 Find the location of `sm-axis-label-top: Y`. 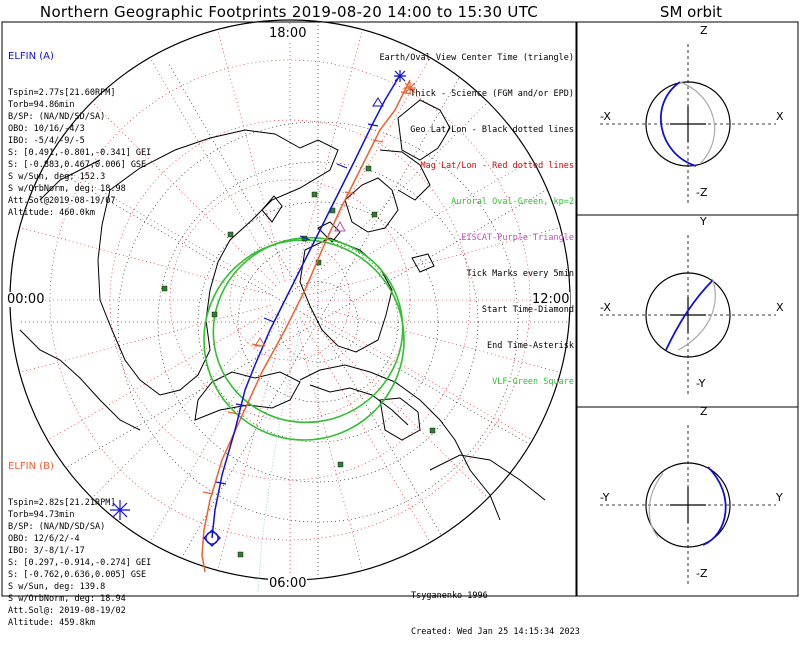

sm-axis-label-top: Y is located at coordinates (703, 221).